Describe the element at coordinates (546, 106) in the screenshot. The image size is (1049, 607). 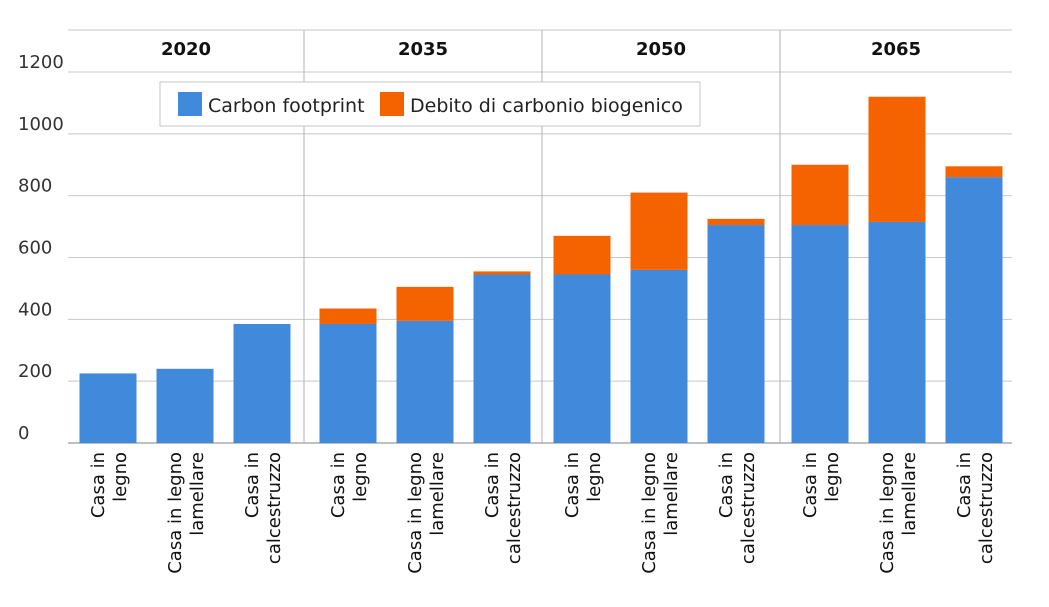
I see `legend-label-2: Debito di carbonio biogenico` at that location.